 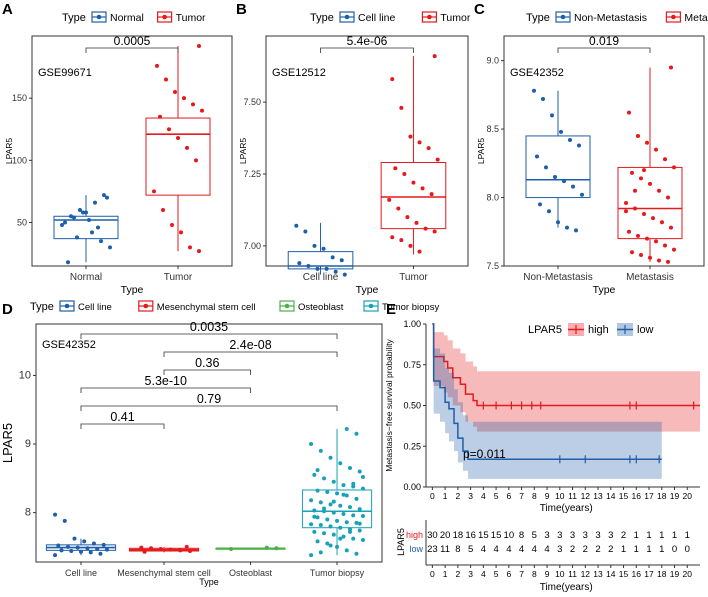 I want to click on risk-count-low: 2, so click(x=572, y=549).